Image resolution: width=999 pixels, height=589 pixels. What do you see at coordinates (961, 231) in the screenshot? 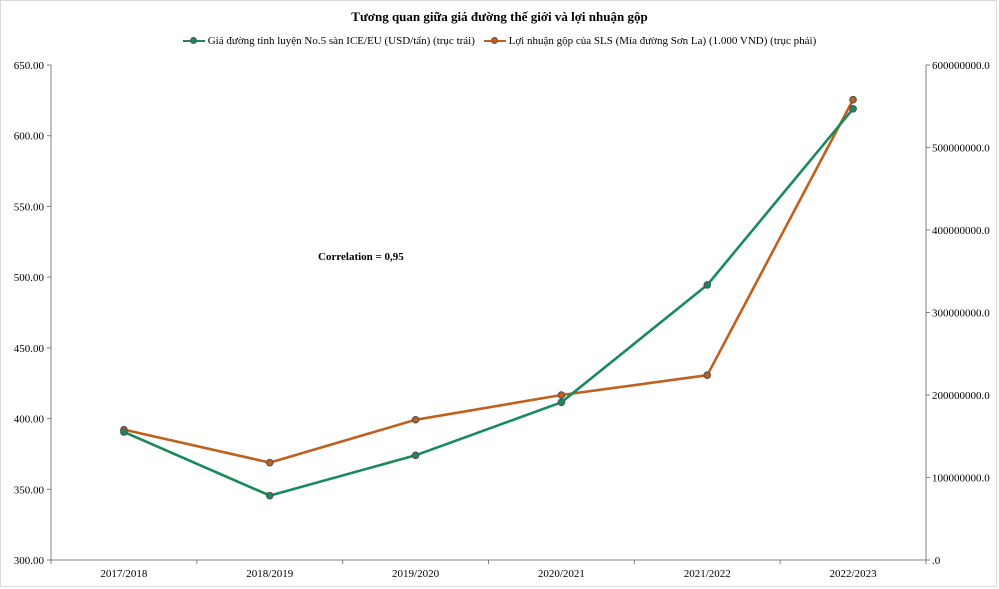
I see `right-tick-label: 400000000.0` at bounding box center [961, 231].